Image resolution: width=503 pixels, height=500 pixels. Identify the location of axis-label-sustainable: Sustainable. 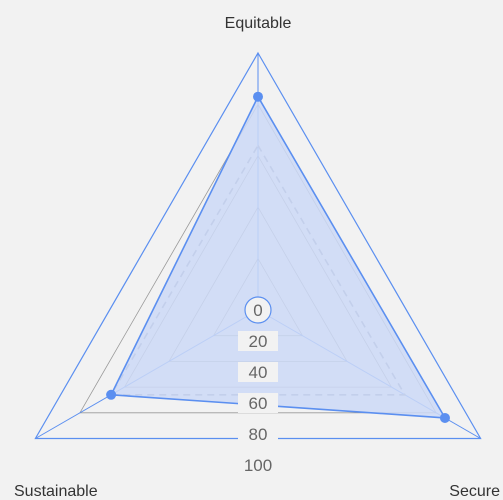
(56, 491).